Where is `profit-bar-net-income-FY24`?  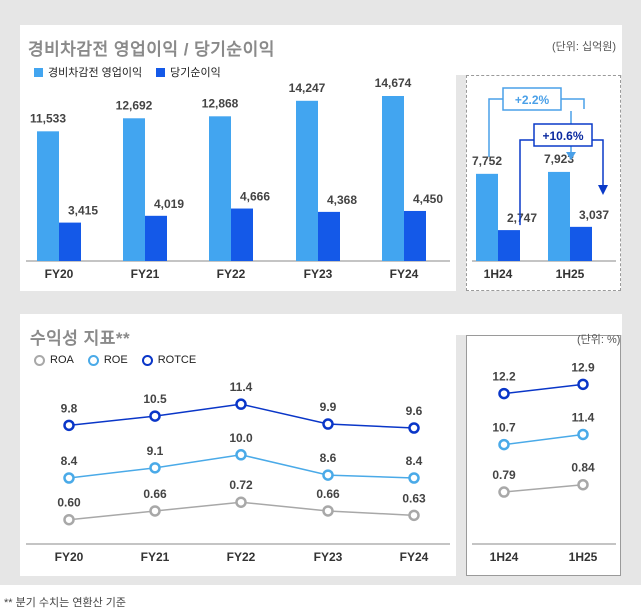
profit-bar-net-income-FY24 is located at coordinates (415, 235).